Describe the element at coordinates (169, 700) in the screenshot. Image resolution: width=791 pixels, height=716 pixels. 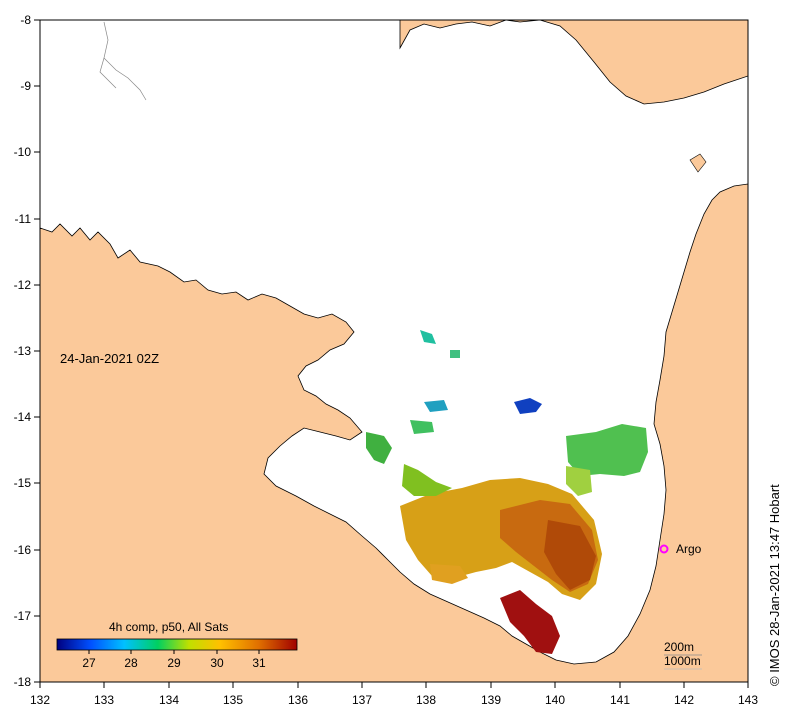
I see `x-tick-label: 134` at that location.